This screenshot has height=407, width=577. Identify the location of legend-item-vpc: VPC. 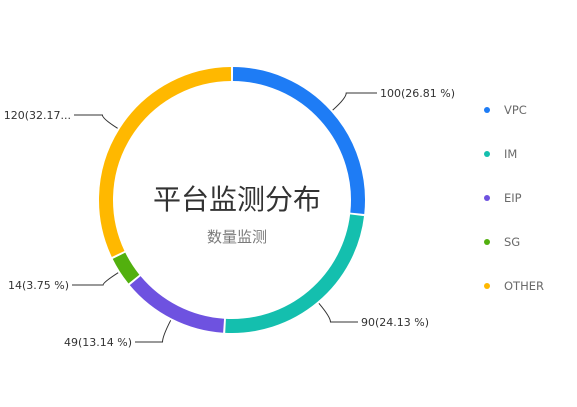
(505, 110).